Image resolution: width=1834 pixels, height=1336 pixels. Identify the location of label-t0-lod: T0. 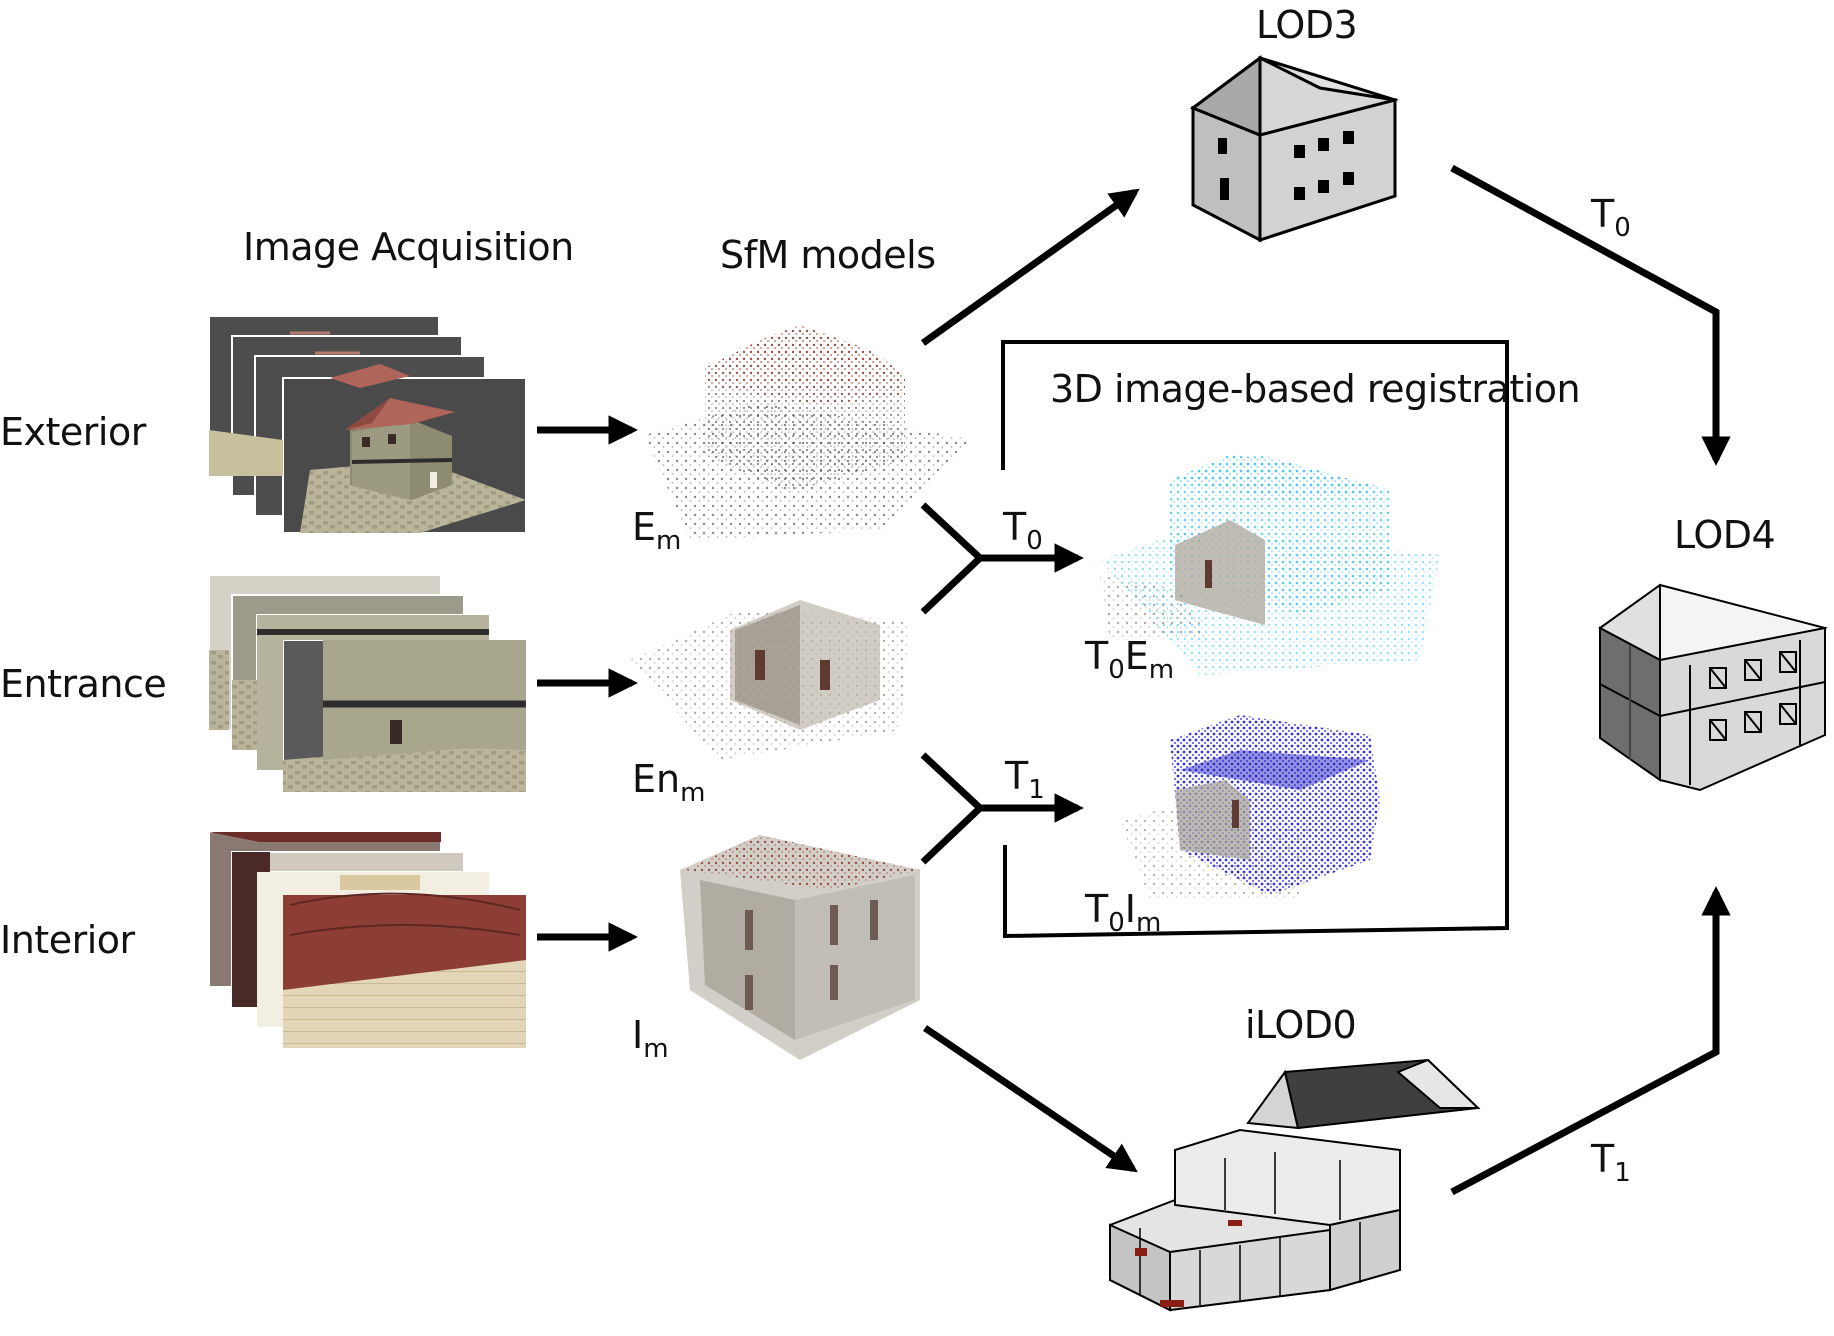
(1611, 217).